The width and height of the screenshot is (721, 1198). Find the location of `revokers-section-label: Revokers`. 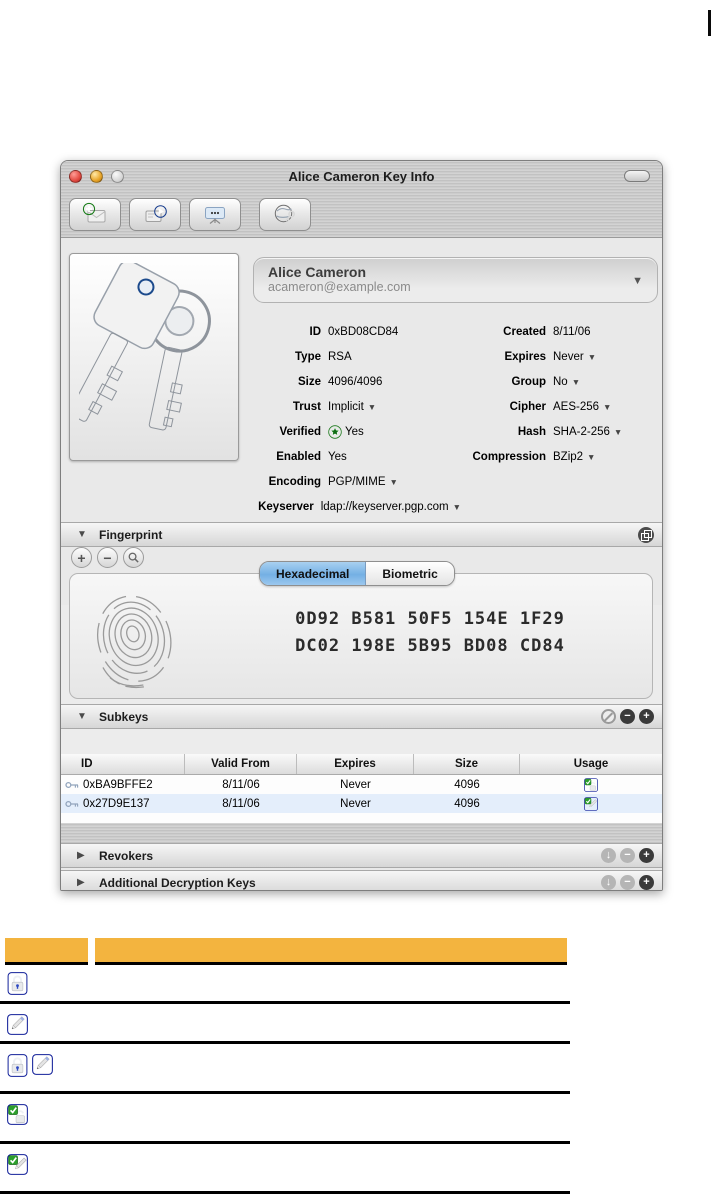

revokers-section-label: Revokers is located at coordinates (126, 855).